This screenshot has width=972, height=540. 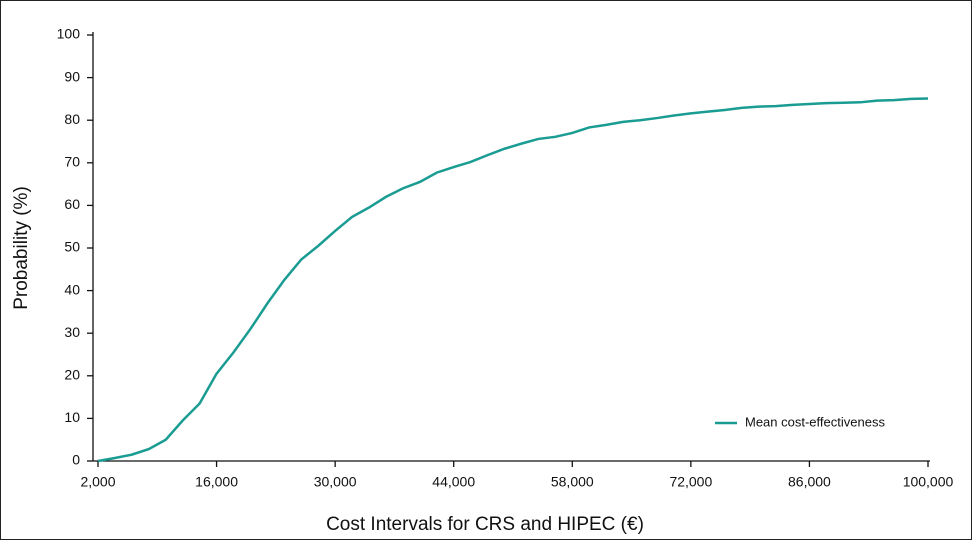 I want to click on y-tick-label: 50, so click(x=72, y=247).